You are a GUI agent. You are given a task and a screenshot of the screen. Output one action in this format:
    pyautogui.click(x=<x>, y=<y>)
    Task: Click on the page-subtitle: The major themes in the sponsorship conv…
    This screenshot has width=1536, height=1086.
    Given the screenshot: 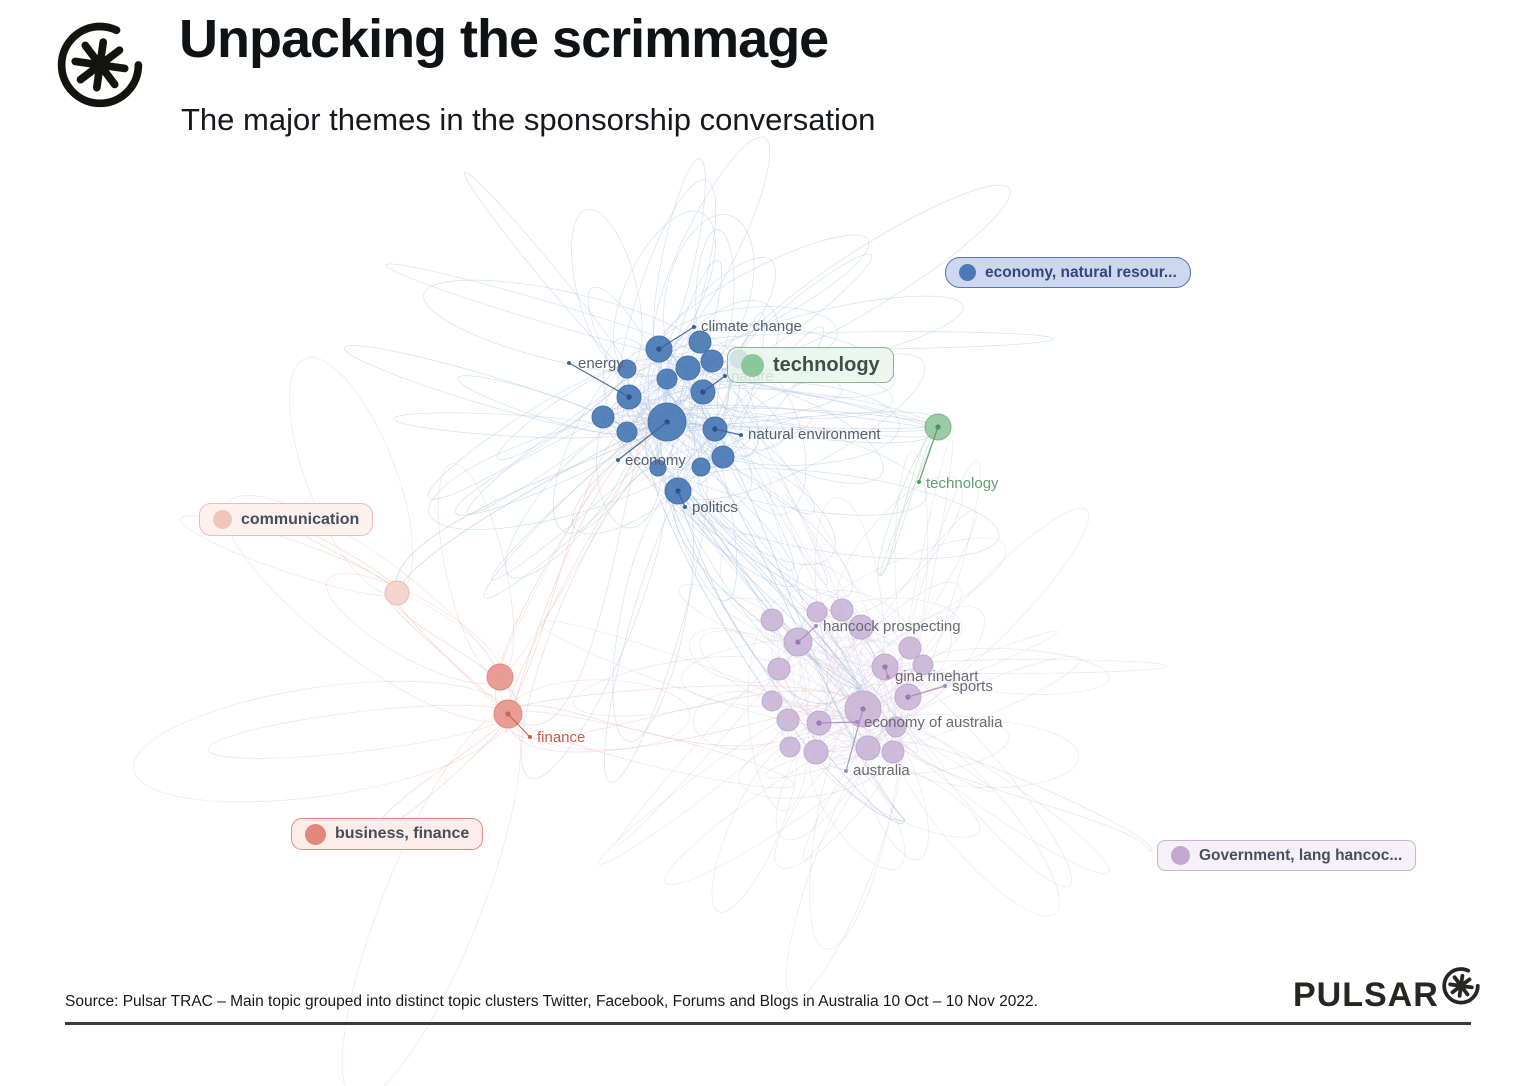 What is the action you would take?
    pyautogui.click(x=528, y=119)
    